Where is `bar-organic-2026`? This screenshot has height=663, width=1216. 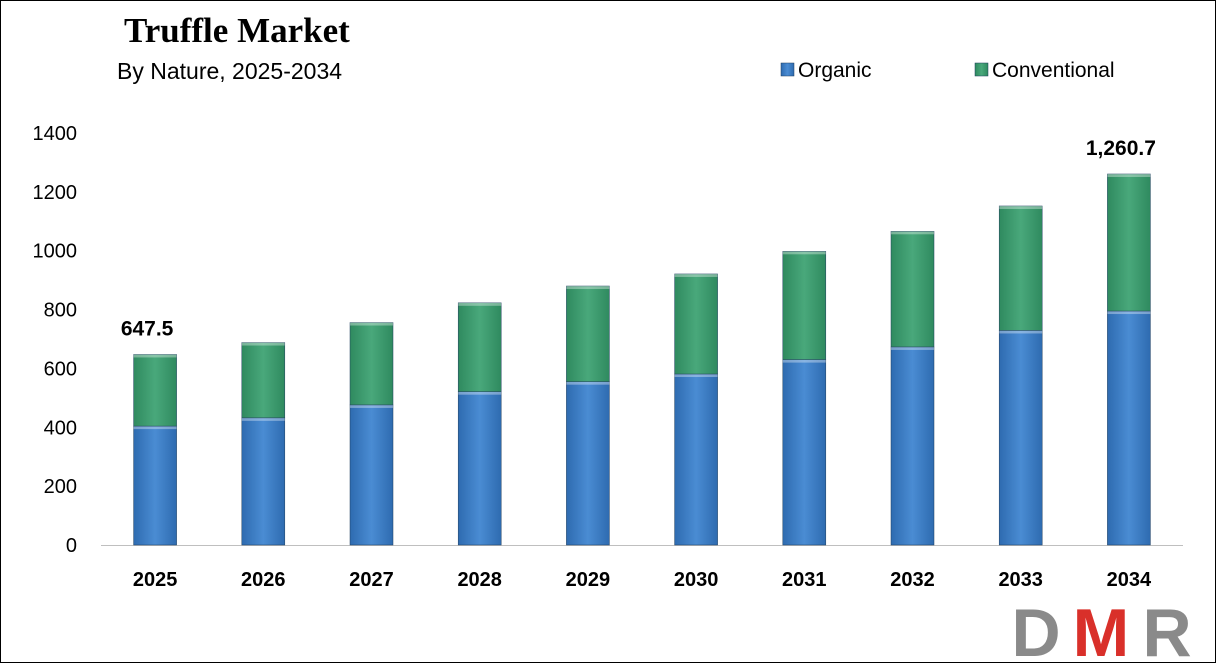 bar-organic-2026 is located at coordinates (263, 481).